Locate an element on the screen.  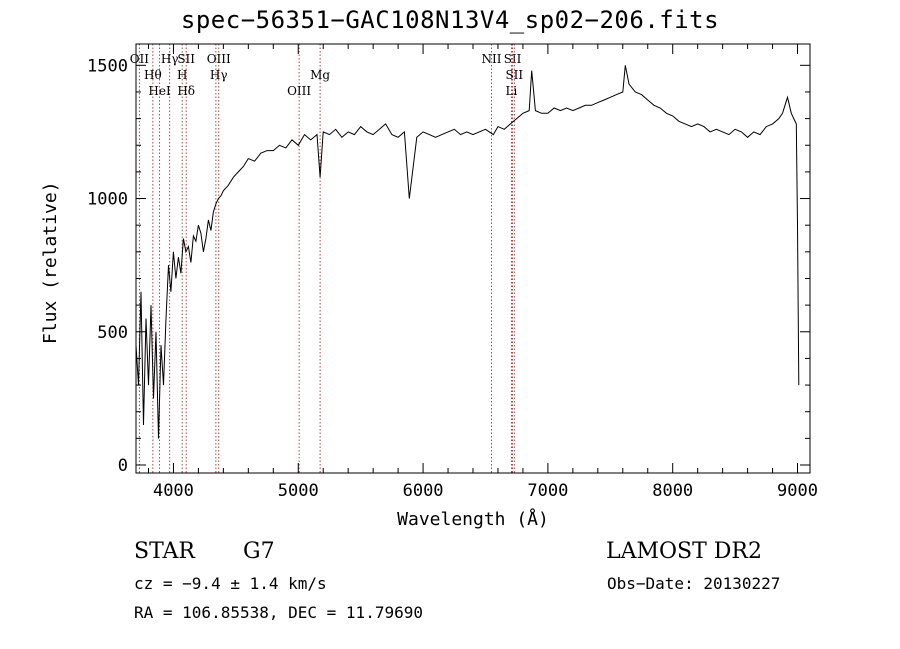
y-tick-label: 1500 is located at coordinates (107, 66).